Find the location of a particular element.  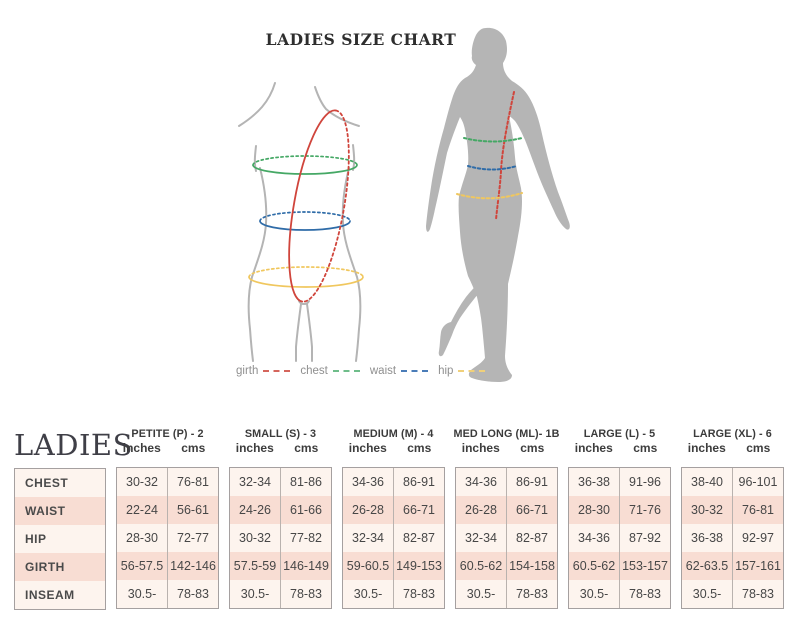

table-row: 62-63.5 157-161 is located at coordinates (732, 566).